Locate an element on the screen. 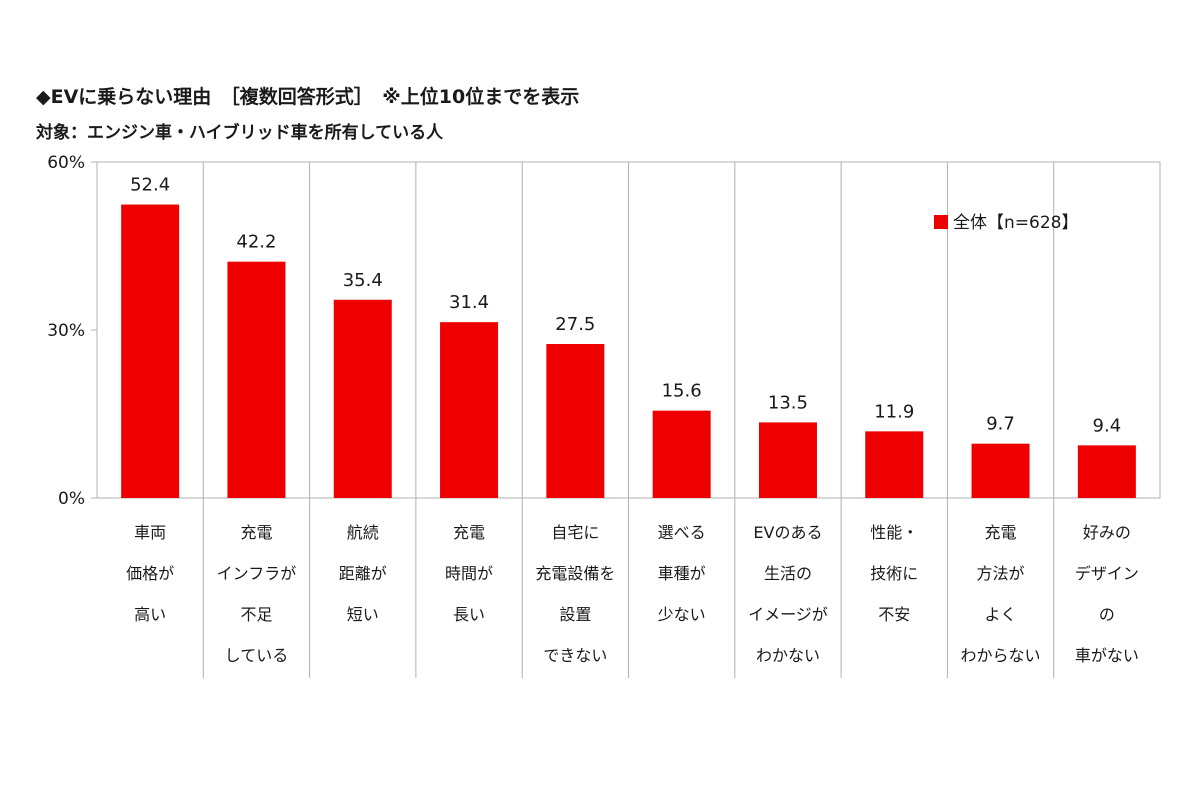 The width and height of the screenshot is (1200, 800). category-label: 選べる is located at coordinates (682, 532).